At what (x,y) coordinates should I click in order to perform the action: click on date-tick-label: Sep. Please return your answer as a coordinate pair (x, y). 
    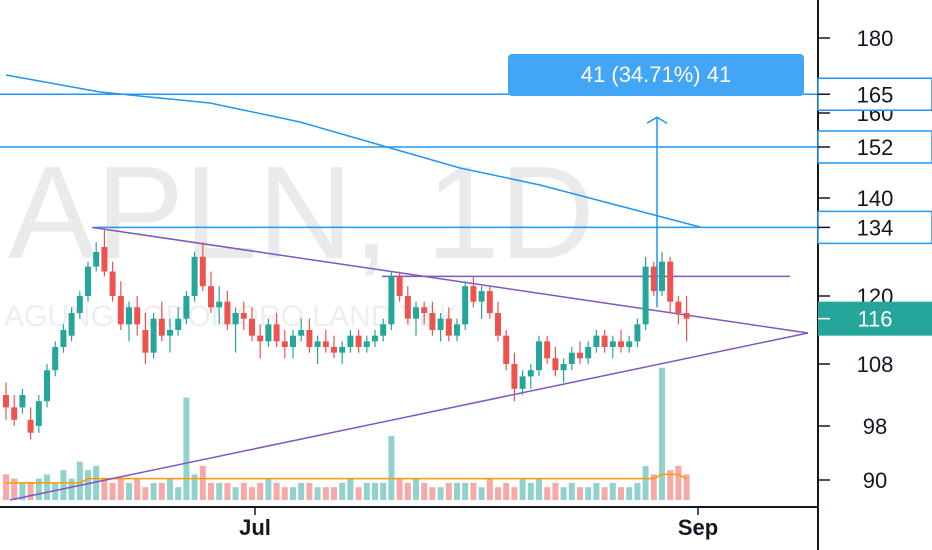
    Looking at the image, I should click on (698, 527).